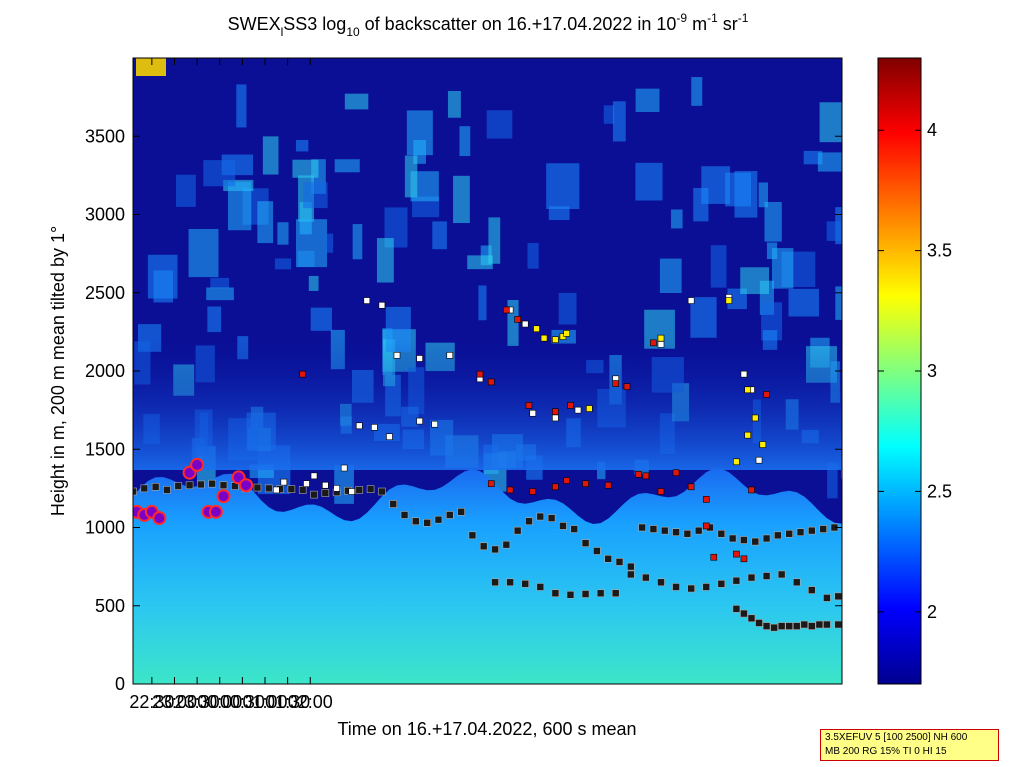 This screenshot has height=767, width=1023. I want to click on title-mid: SS3 log, so click(314, 24).